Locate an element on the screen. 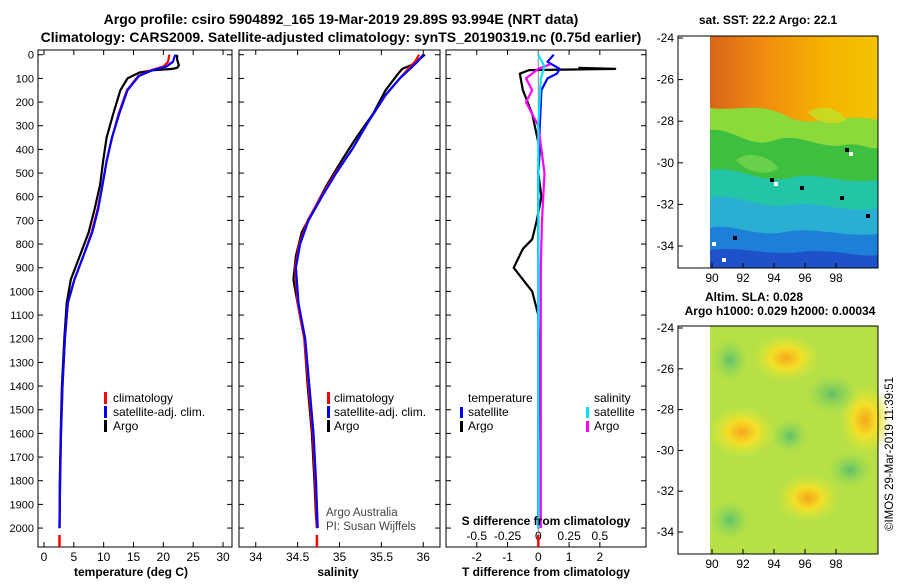 The width and height of the screenshot is (900, 585). sst-map-axes: -24 -26 -28 -30 -32 -34 90 92 94 96 98 is located at coordinates (750, 158).